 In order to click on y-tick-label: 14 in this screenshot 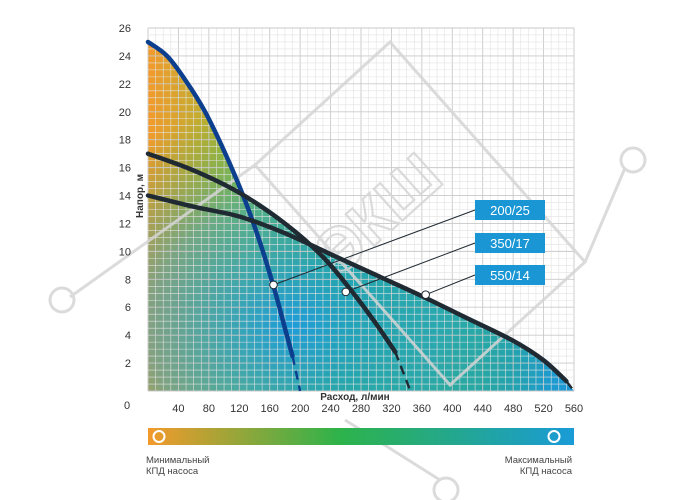, I will do `click(125, 197)`.